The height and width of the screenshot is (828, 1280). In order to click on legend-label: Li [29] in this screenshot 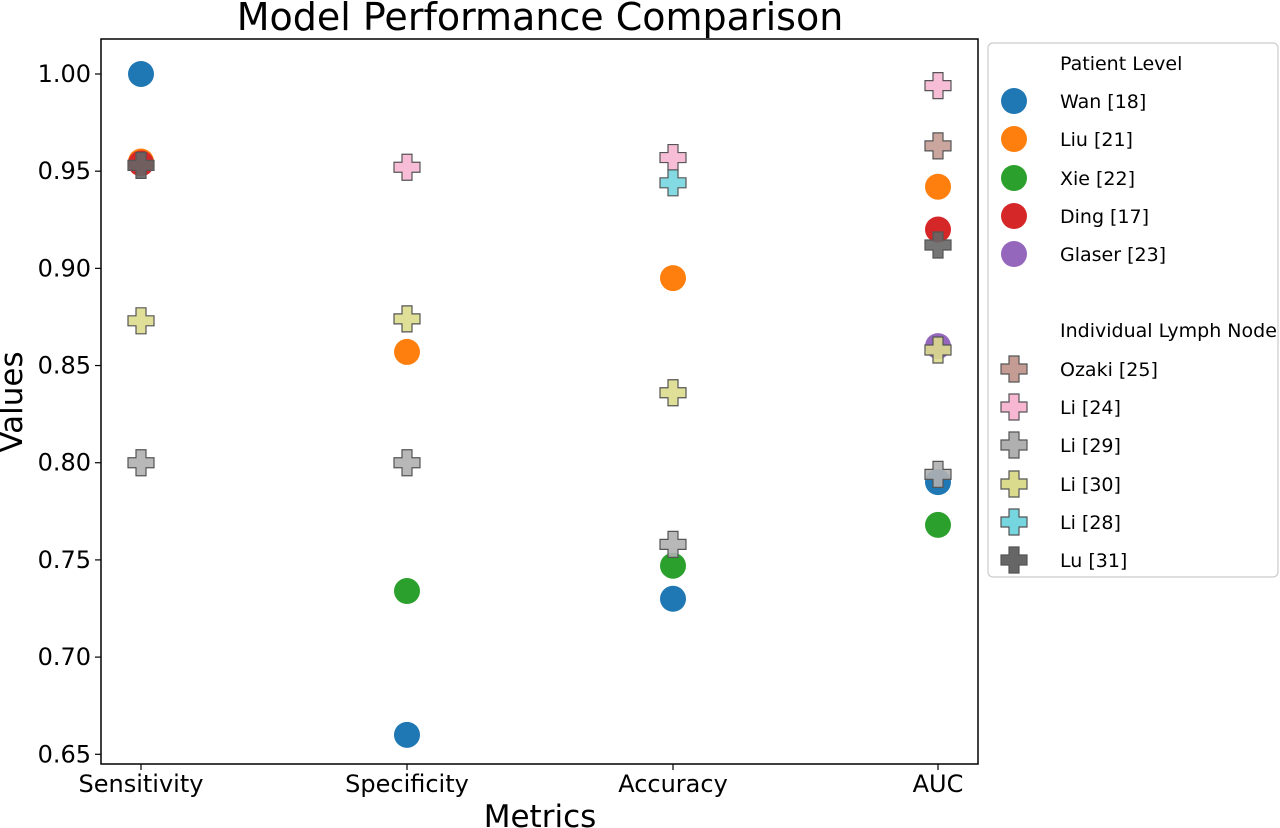, I will do `click(1090, 446)`.